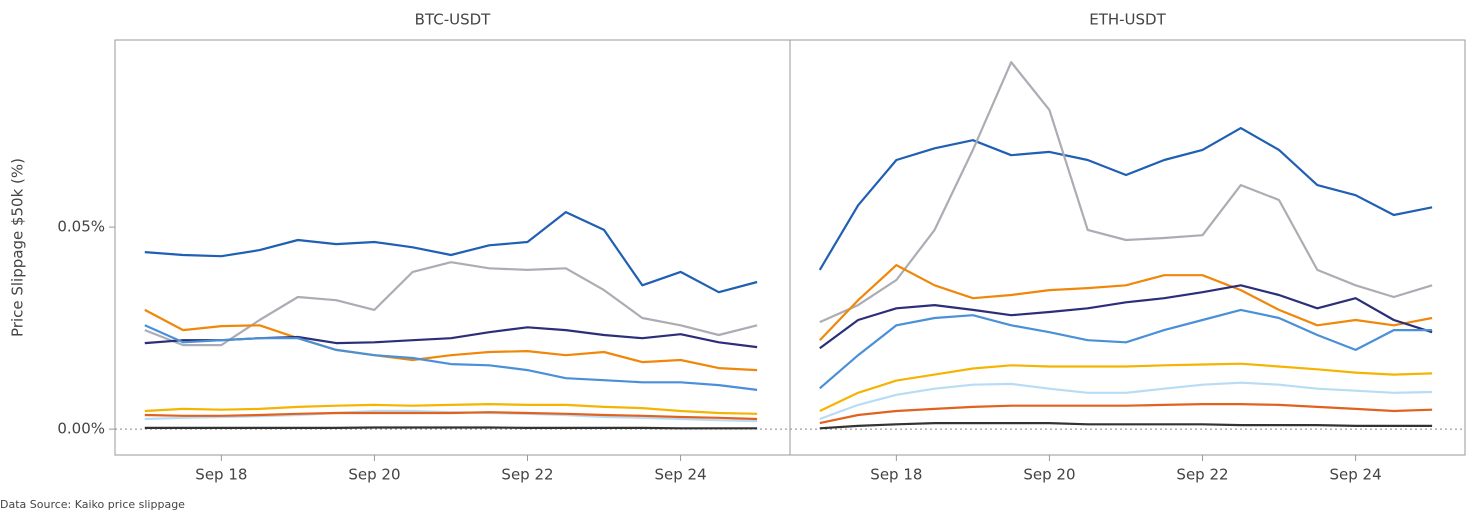 The width and height of the screenshot is (1473, 513). Describe the element at coordinates (18, 247) in the screenshot. I see `y-axis-label: Price Slippage $50k (%)` at that location.